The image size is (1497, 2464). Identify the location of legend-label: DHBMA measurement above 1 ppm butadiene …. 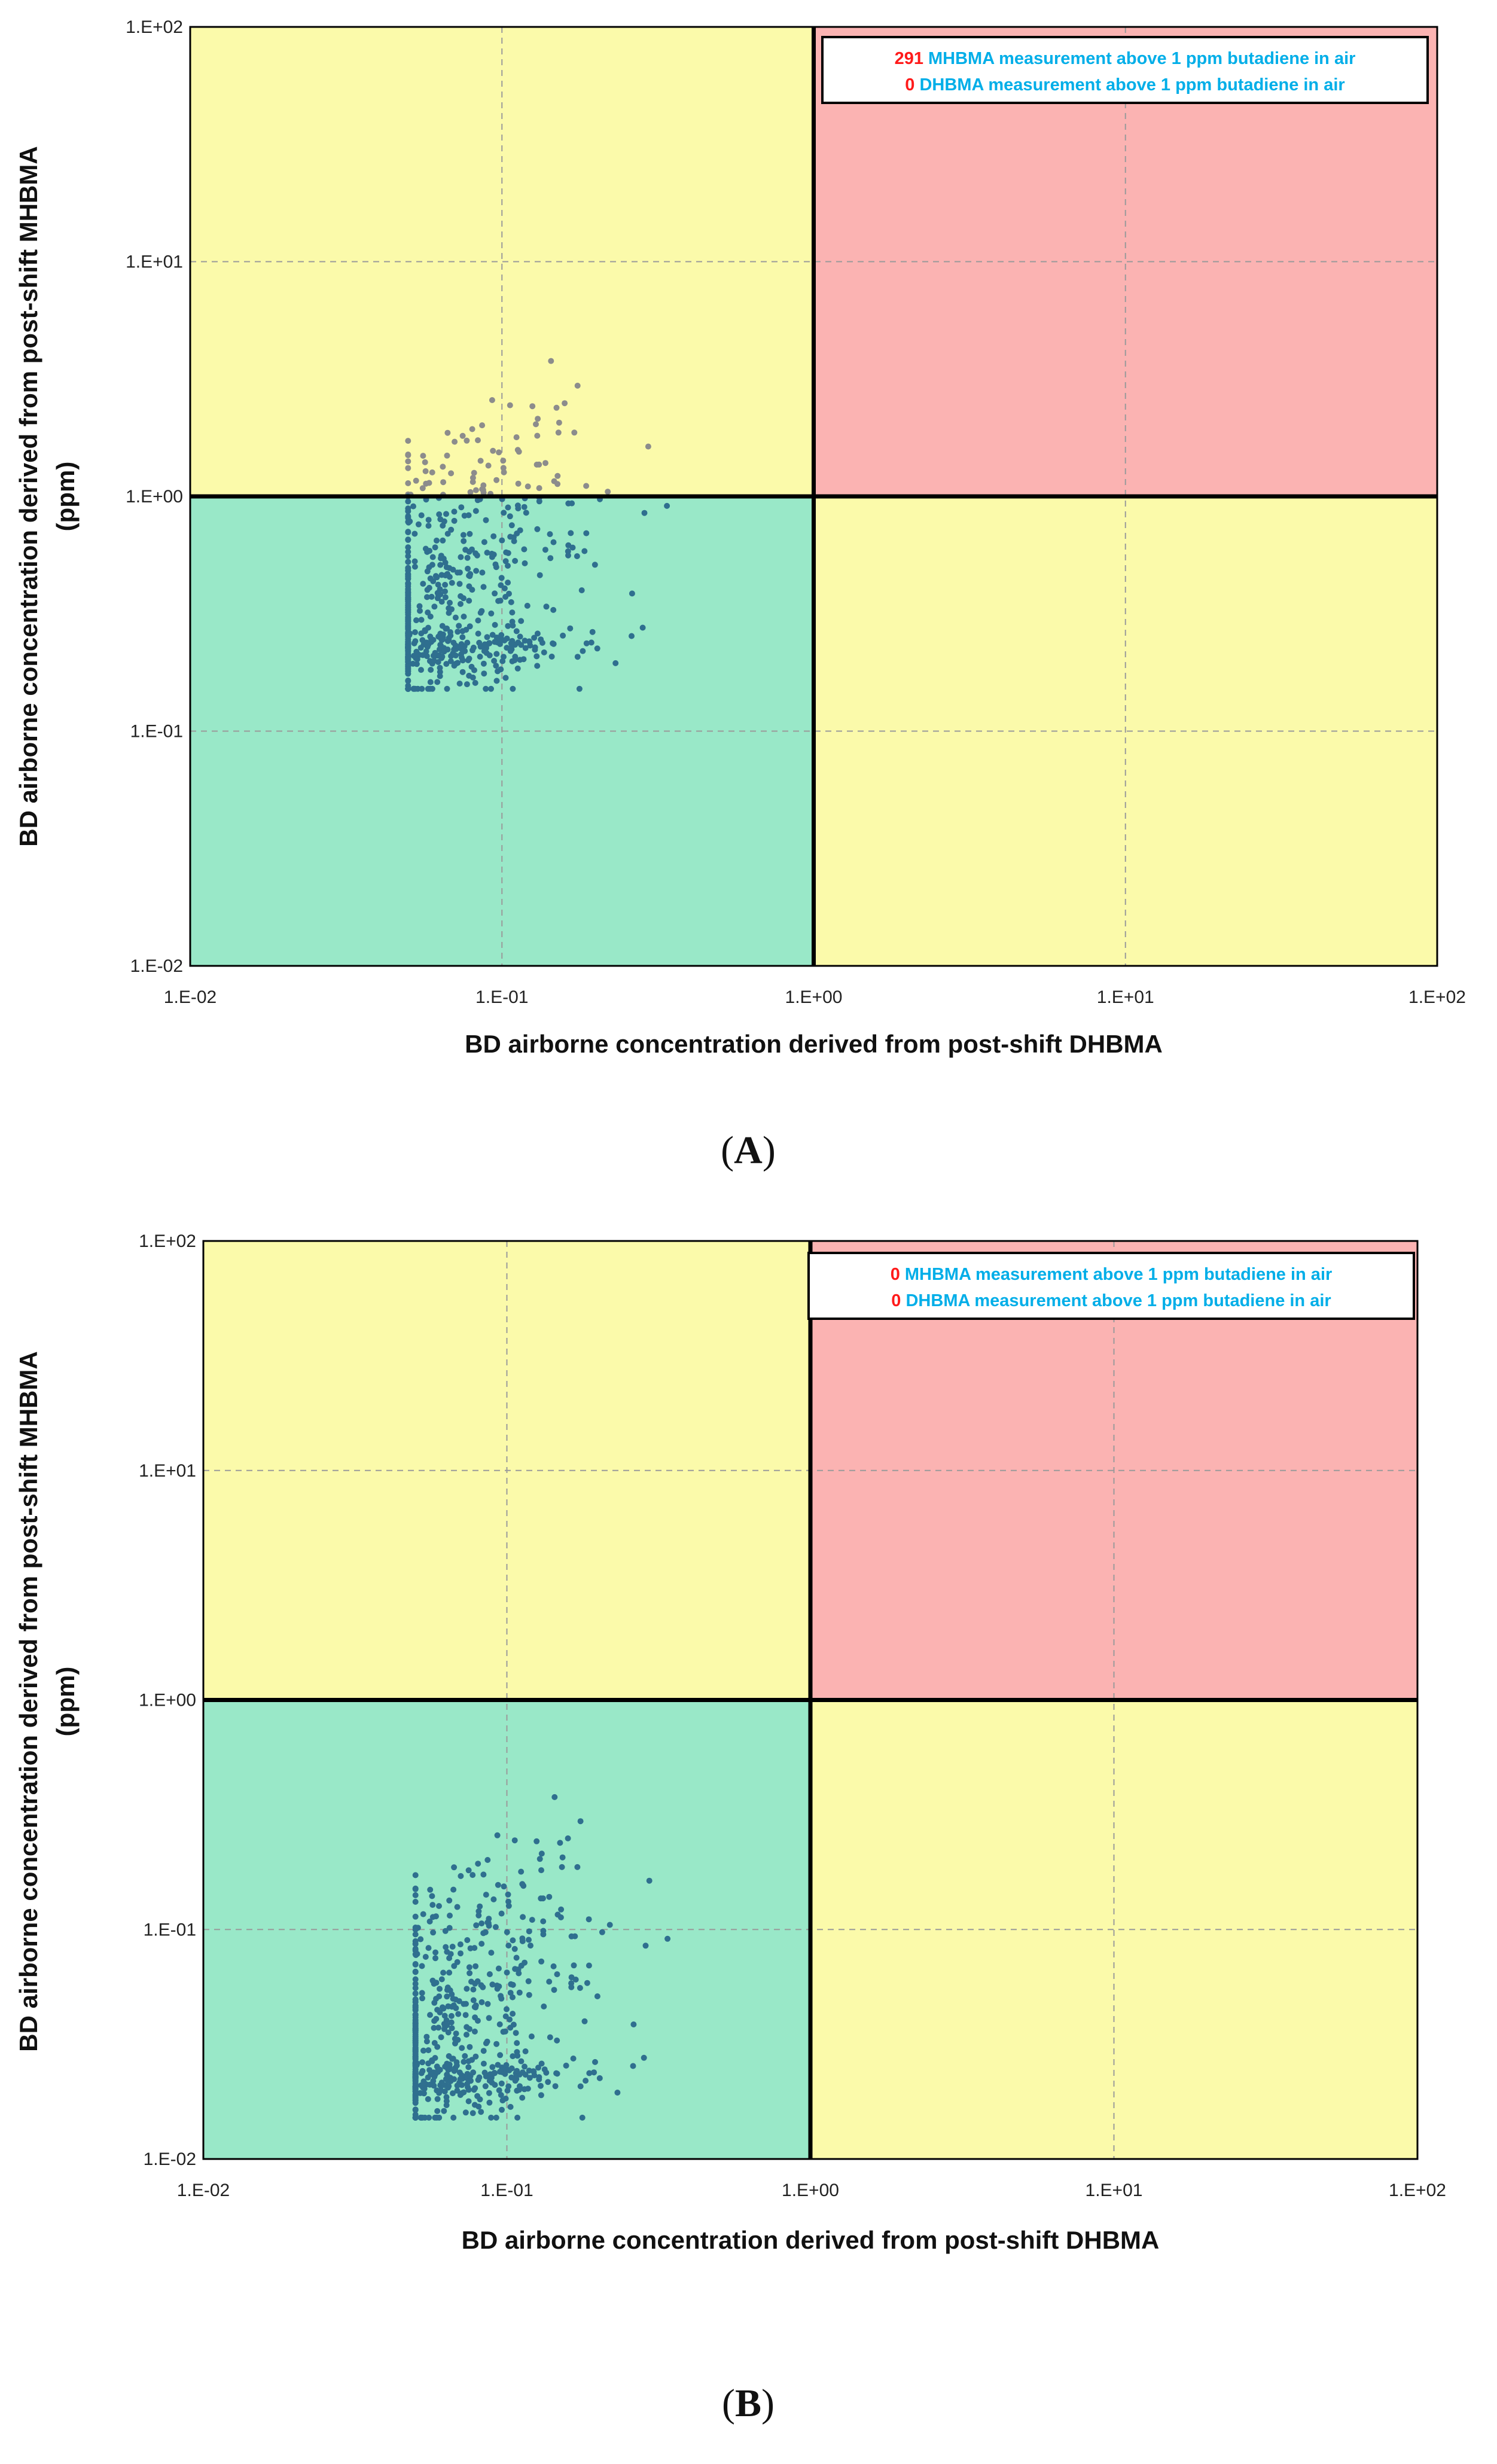
(1131, 84).